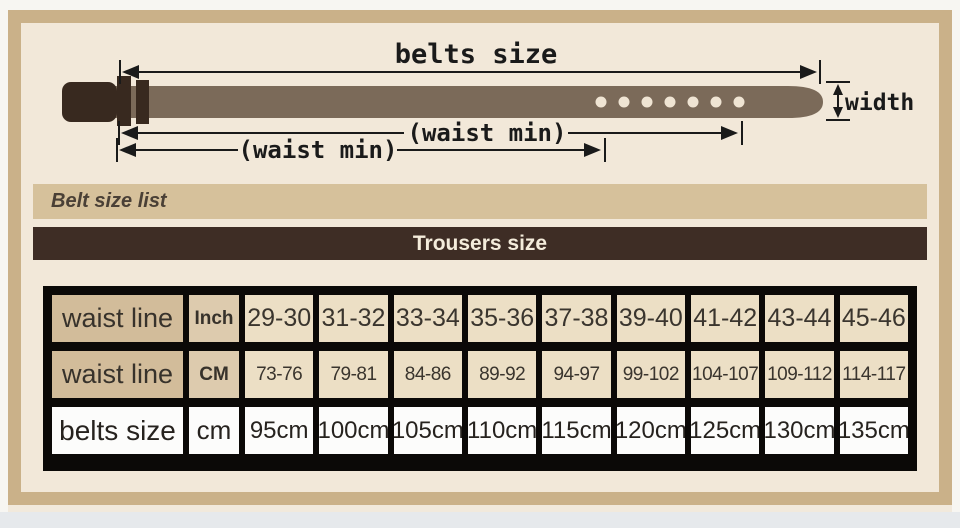 Image resolution: width=960 pixels, height=528 pixels. What do you see at coordinates (670, 102) in the screenshot?
I see `belt-holes` at bounding box center [670, 102].